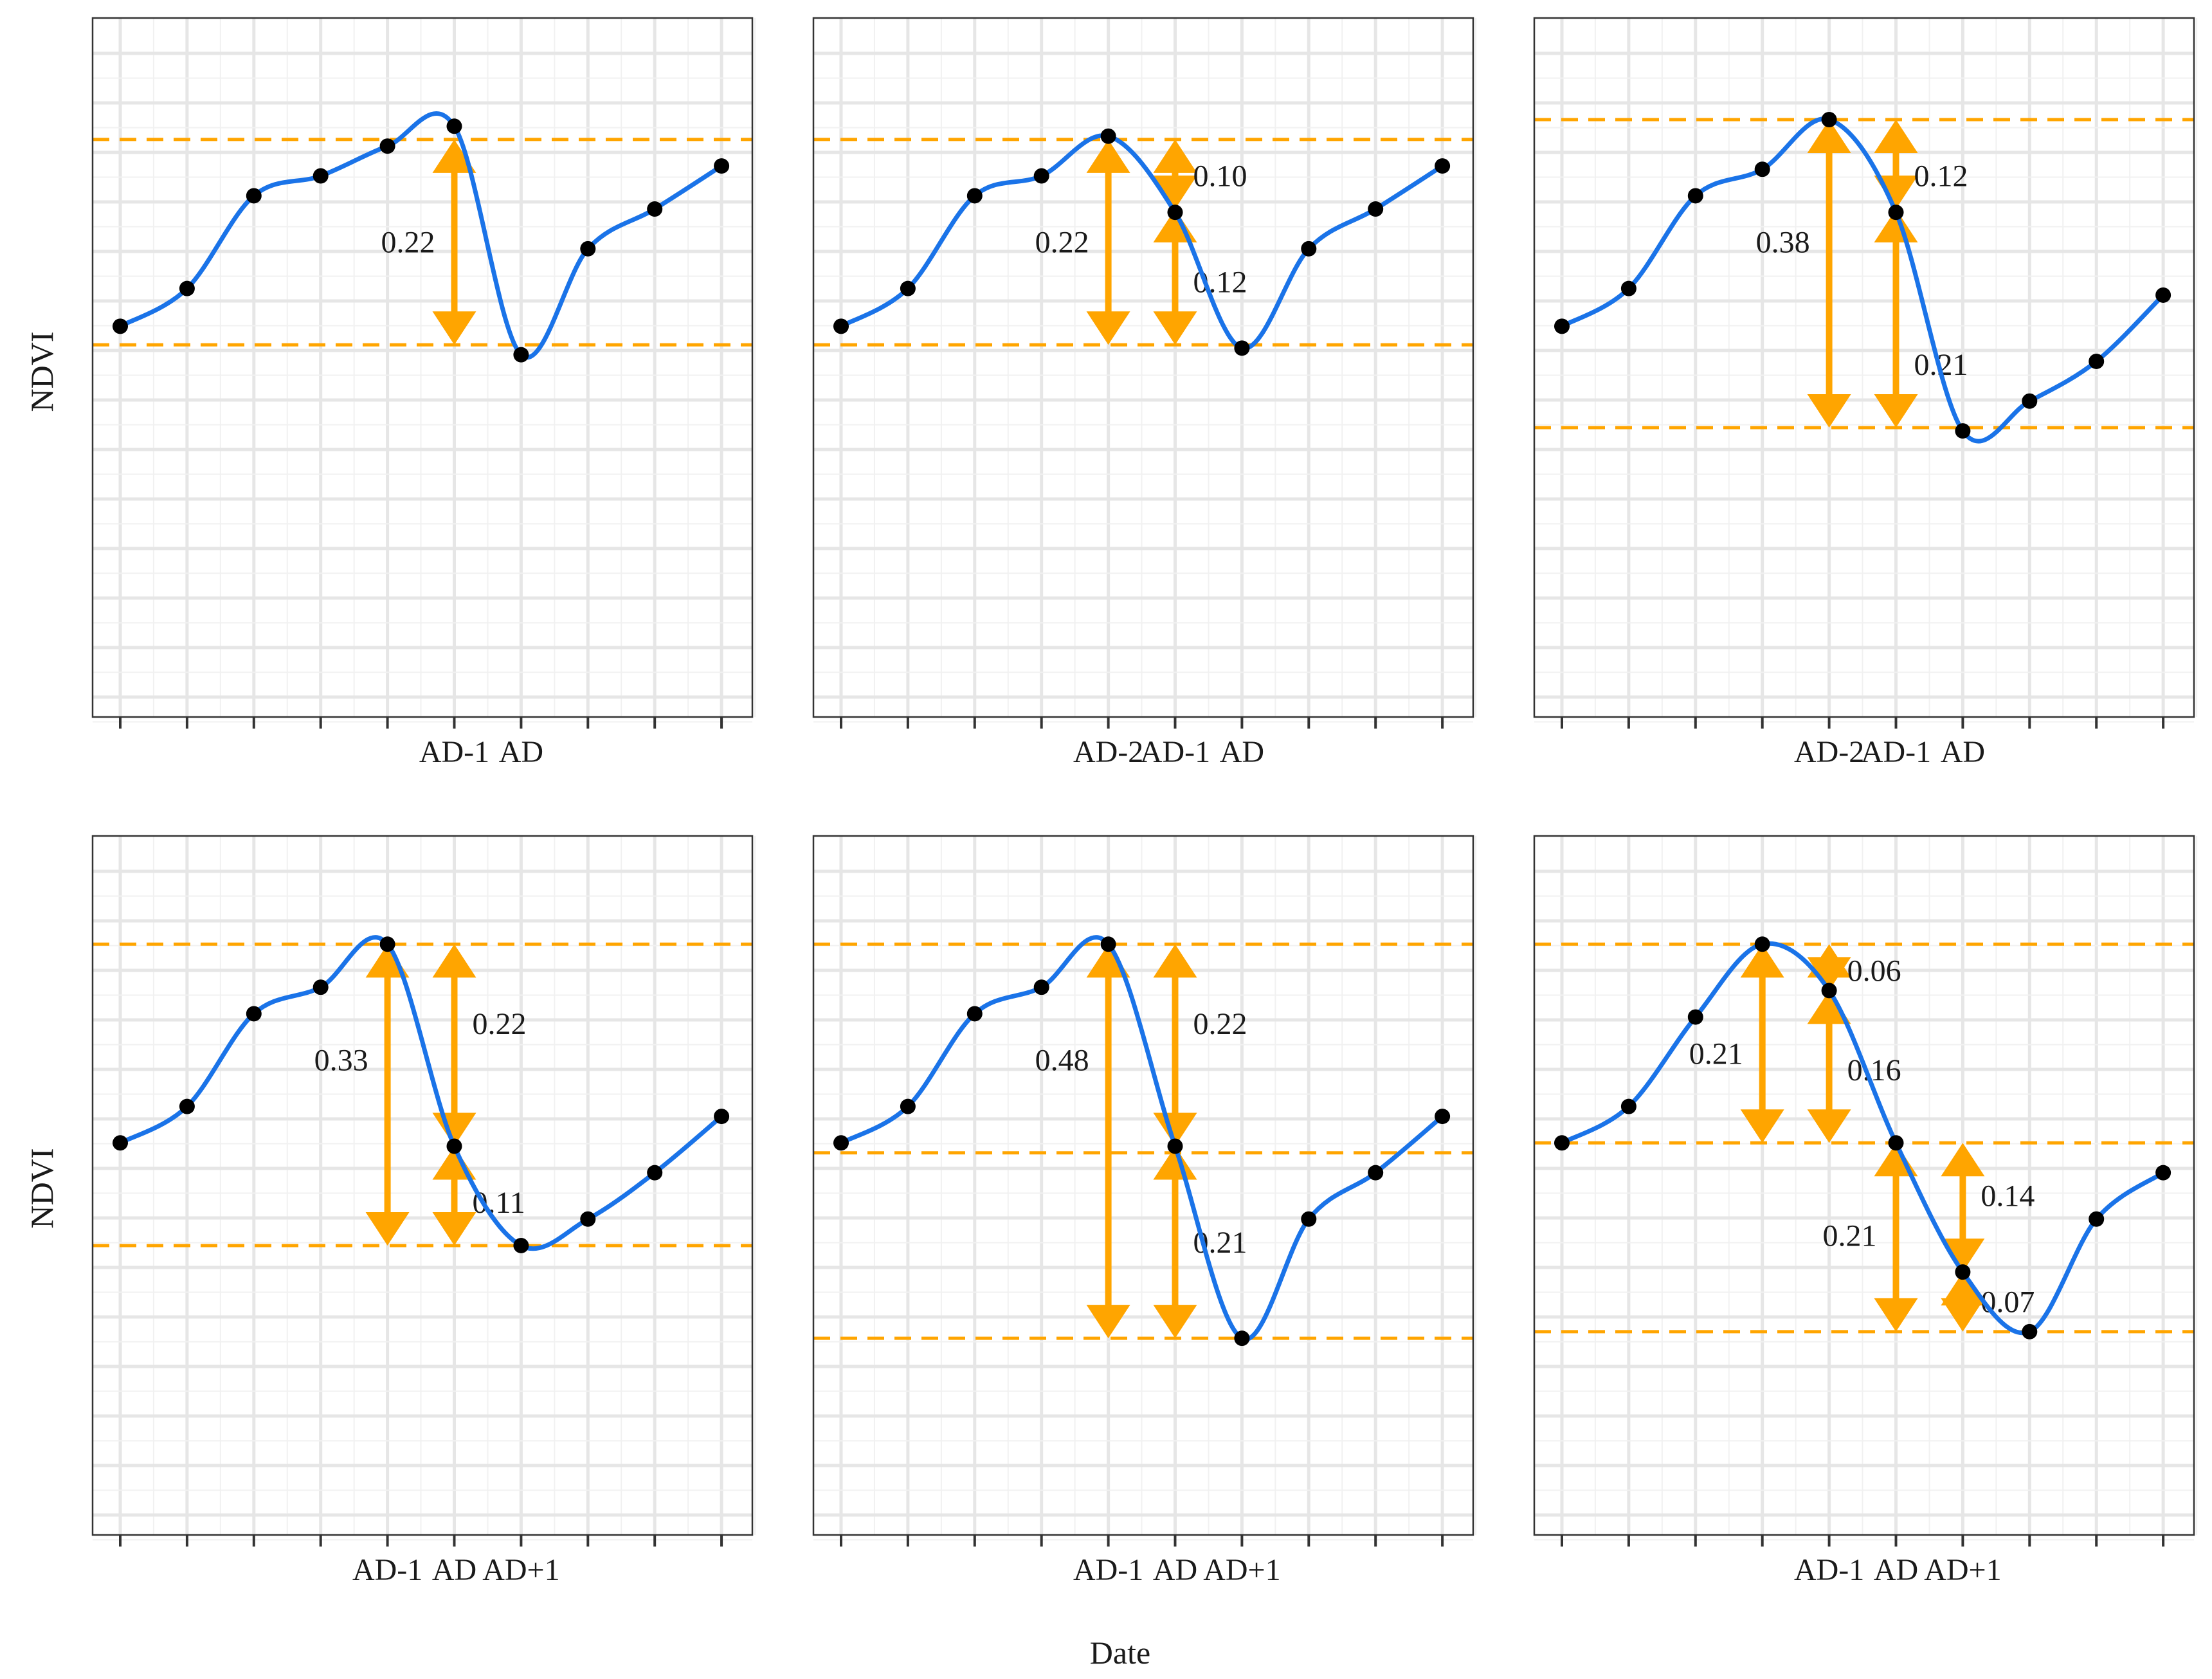 The image size is (2212, 1679). I want to click on panel-6: 0.21 0.06 0.16 0.21 0.14 0.07 AD-1 AD AD+1, so click(1865, 1211).